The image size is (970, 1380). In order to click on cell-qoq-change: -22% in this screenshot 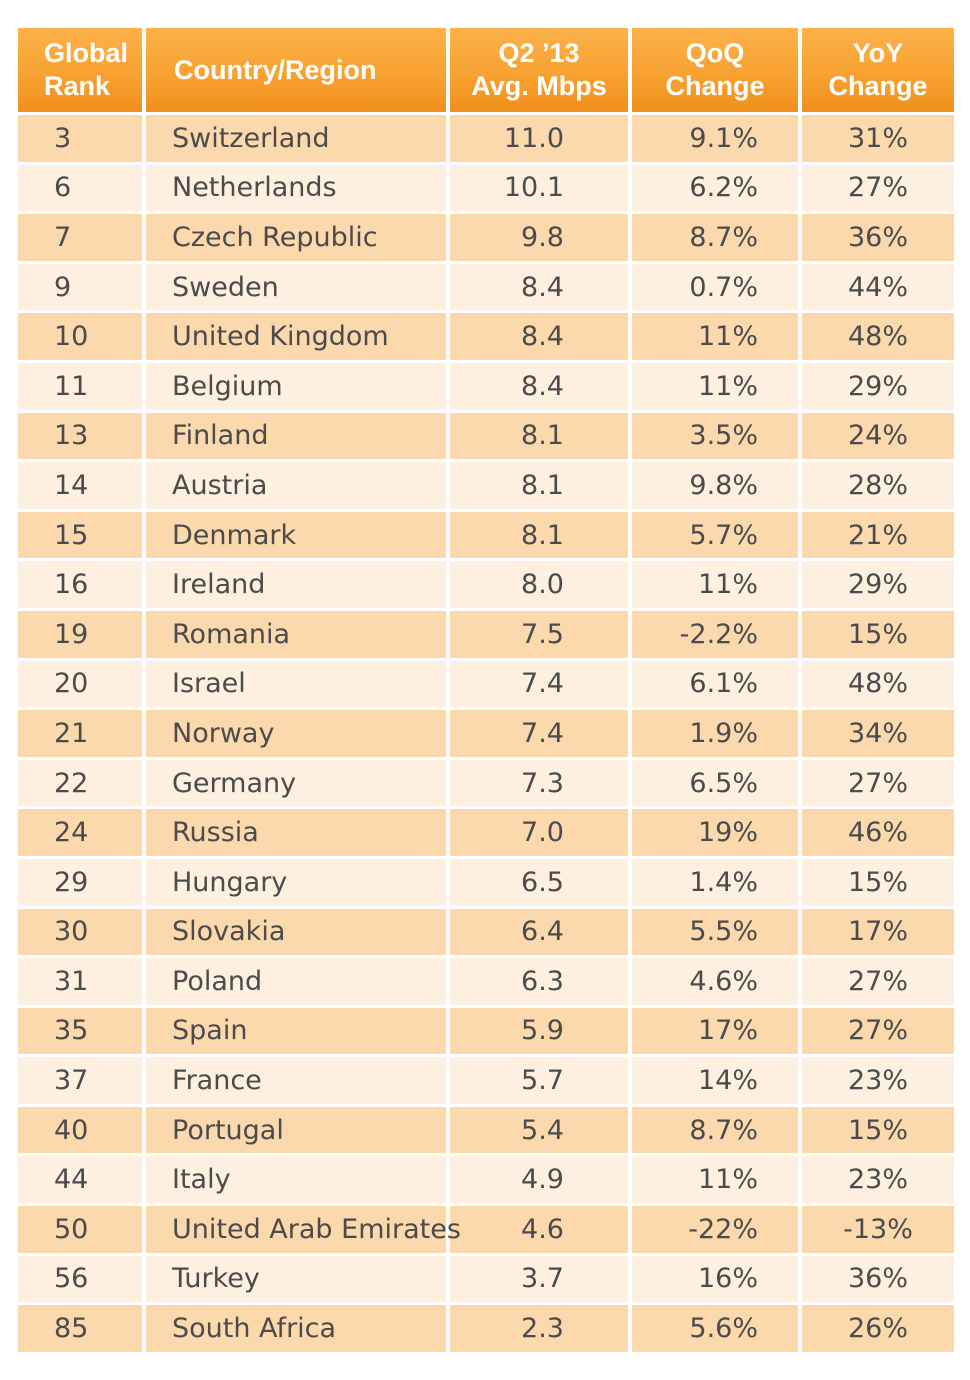, I will do `click(715, 1229)`.